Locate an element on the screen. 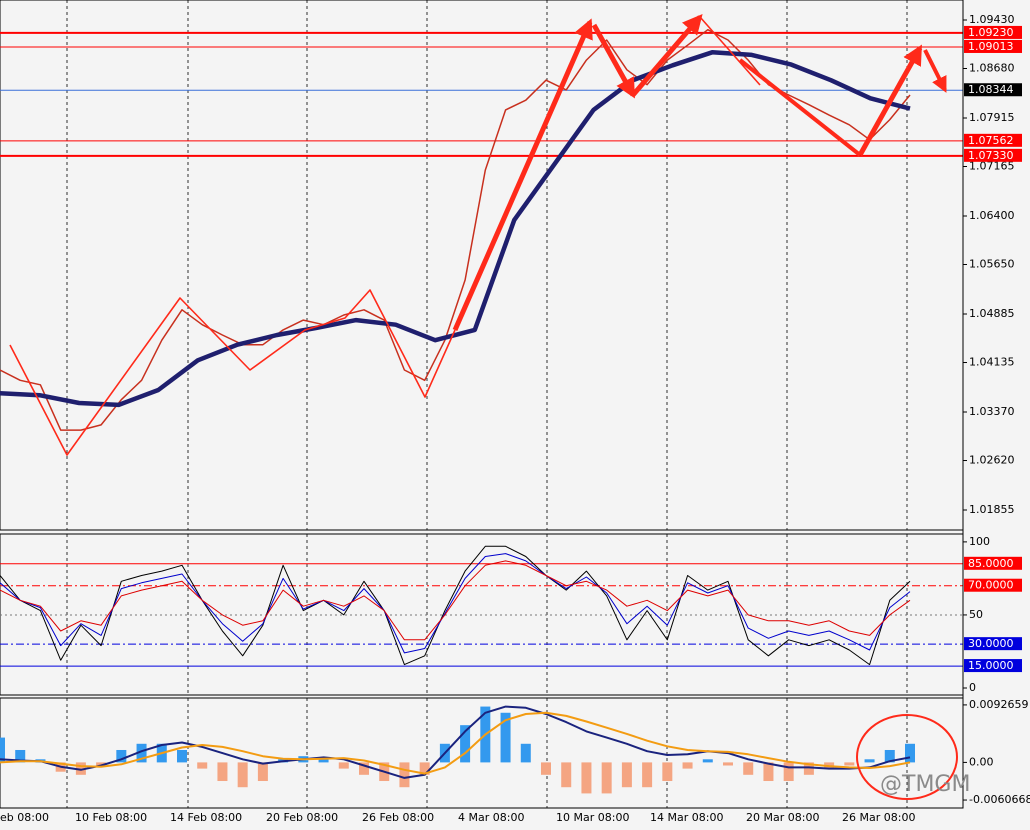  x-tick-label: 10 Feb 08:00 is located at coordinates (111, 817).